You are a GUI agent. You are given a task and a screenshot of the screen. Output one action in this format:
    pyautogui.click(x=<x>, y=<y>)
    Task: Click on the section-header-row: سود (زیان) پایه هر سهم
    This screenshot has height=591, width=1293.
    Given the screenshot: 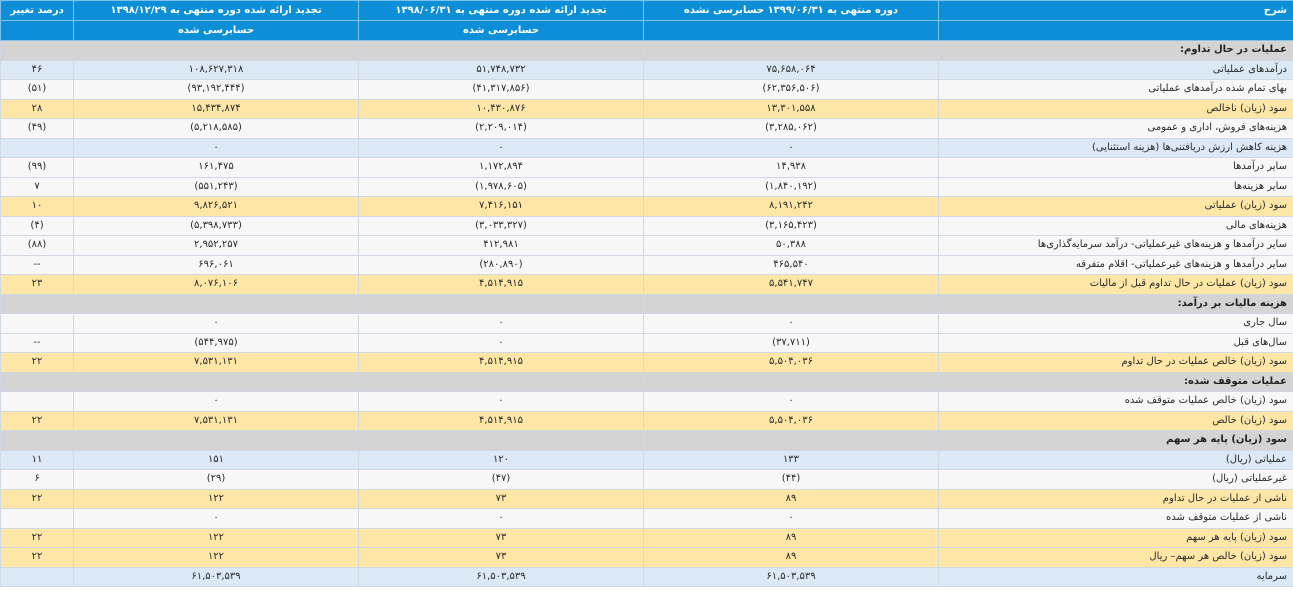 What is the action you would take?
    pyautogui.click(x=646, y=440)
    